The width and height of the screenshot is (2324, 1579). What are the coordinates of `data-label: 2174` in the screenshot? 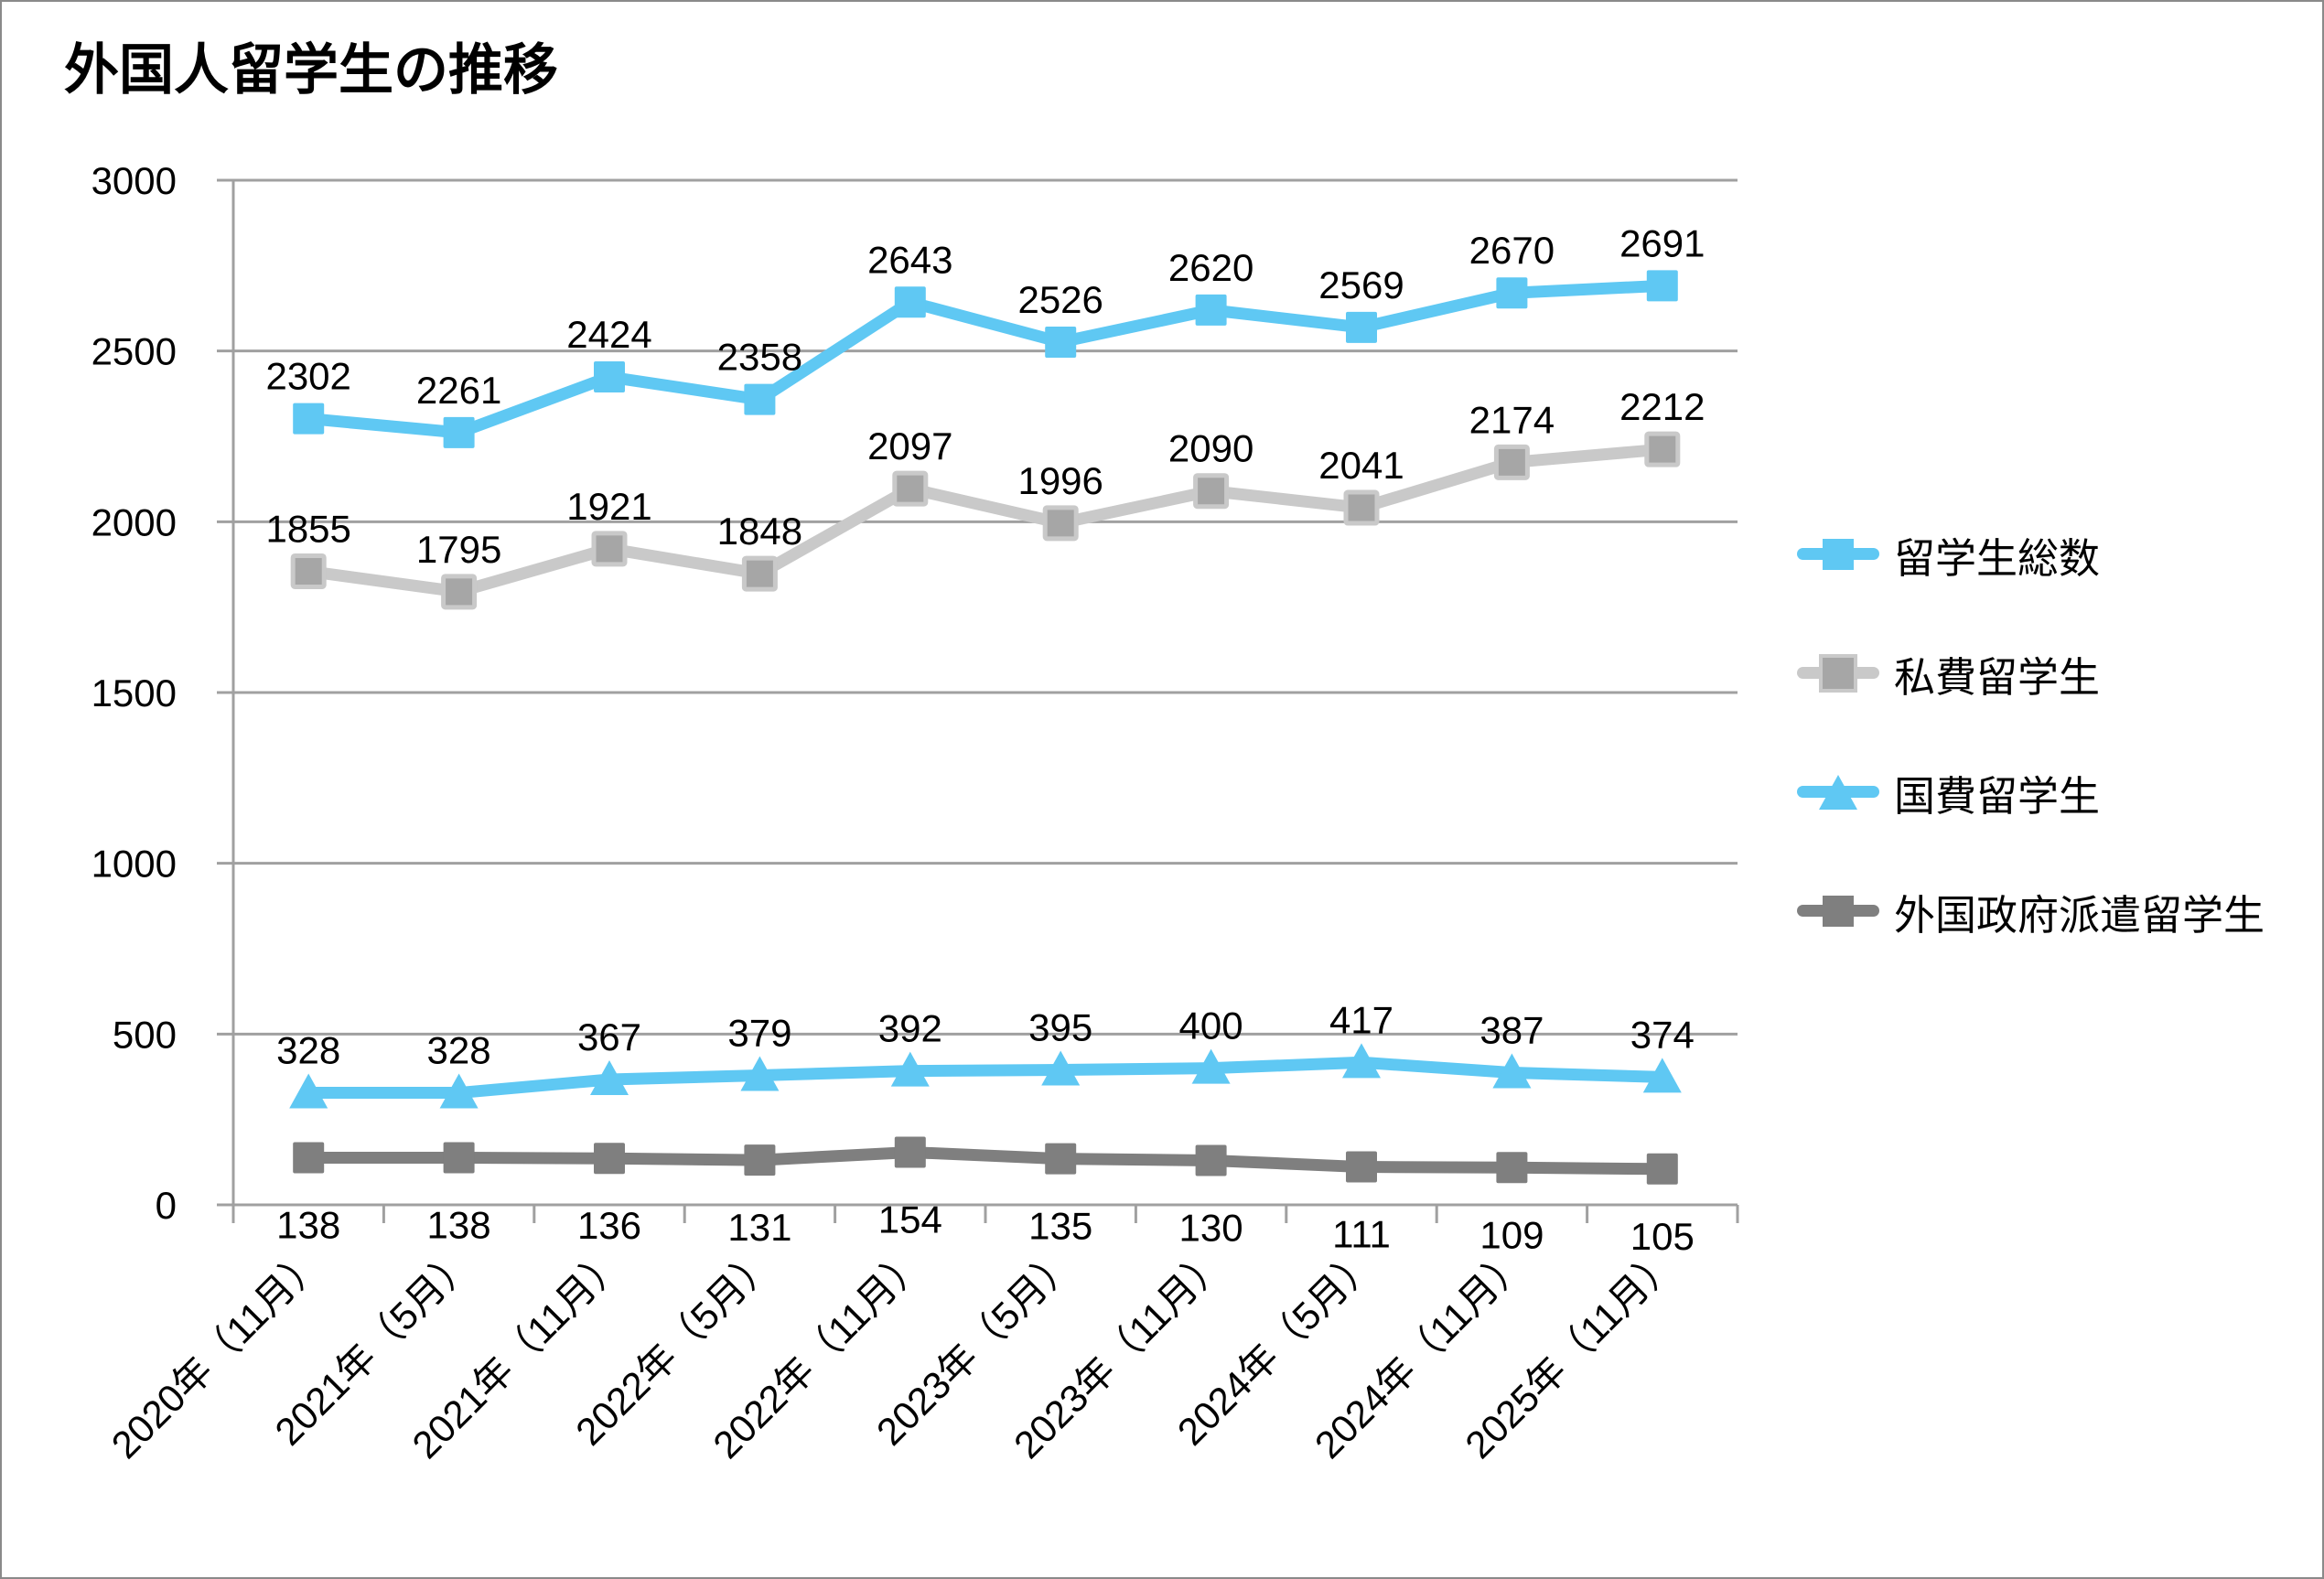 It's located at (1512, 419).